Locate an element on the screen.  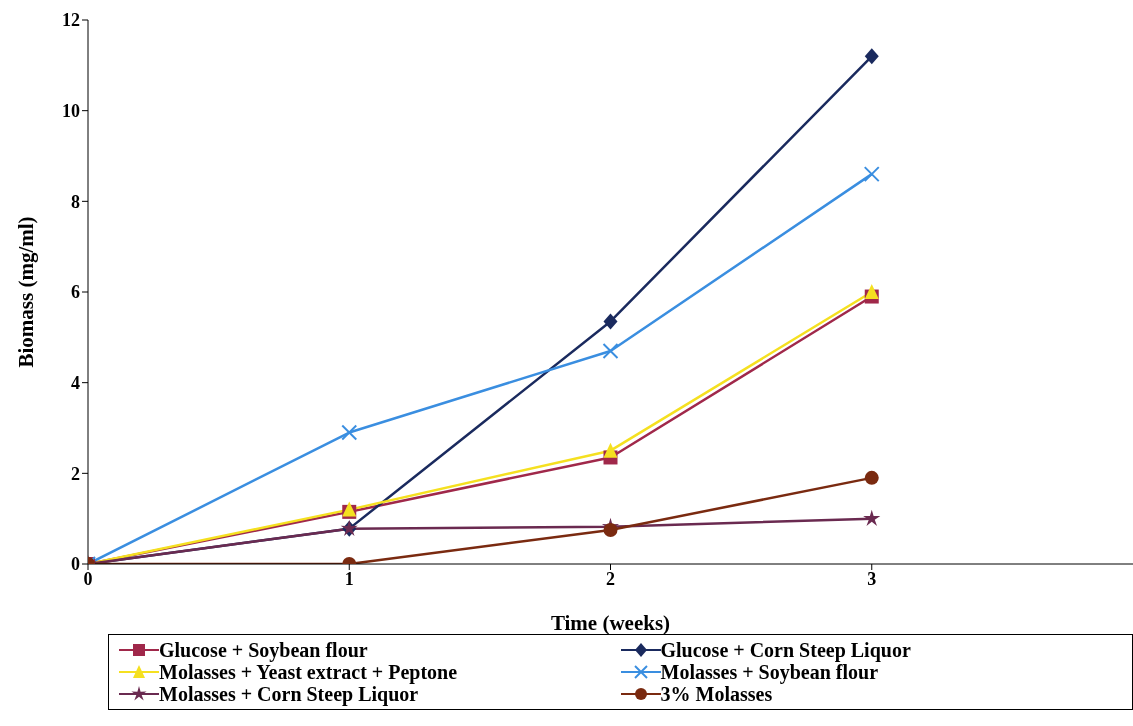
y-axis-title: Biomass (mg/ml) is located at coordinates (26, 292).